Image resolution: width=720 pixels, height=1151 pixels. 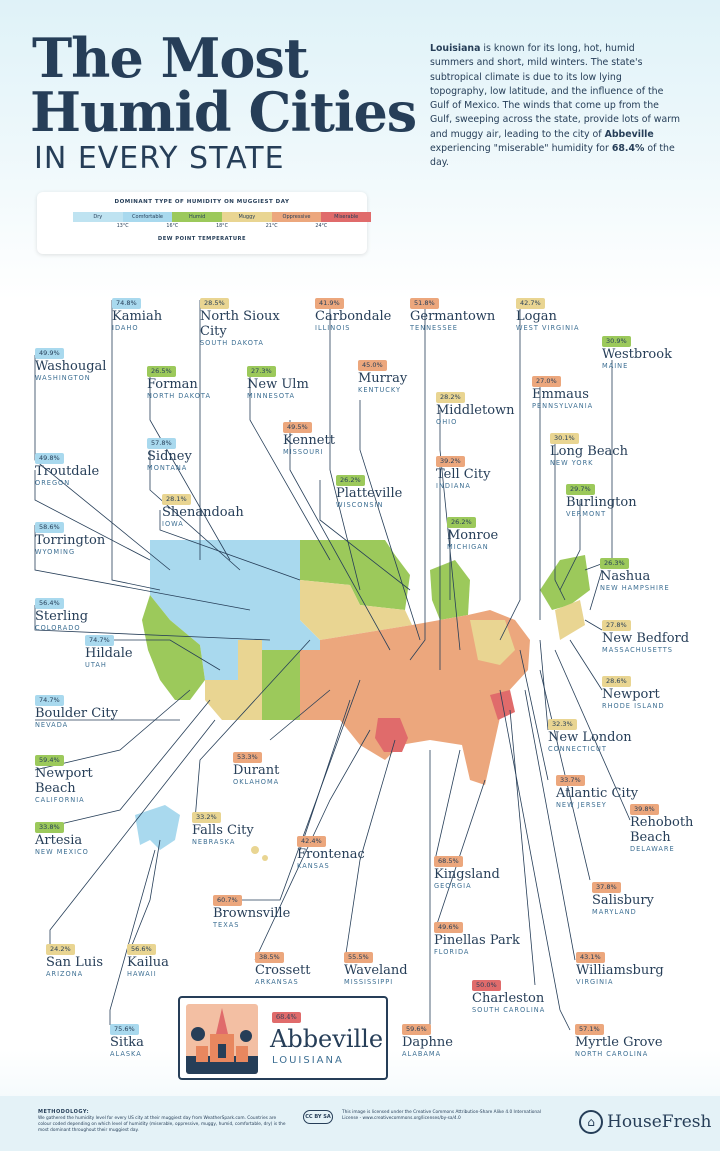 I want to click on city-state: NEW YORK, so click(x=572, y=463).